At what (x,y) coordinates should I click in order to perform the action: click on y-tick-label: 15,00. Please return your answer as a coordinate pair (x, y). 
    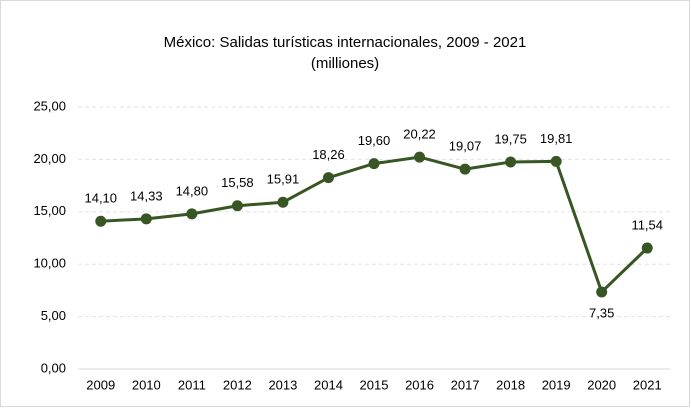
    Looking at the image, I should click on (49, 210).